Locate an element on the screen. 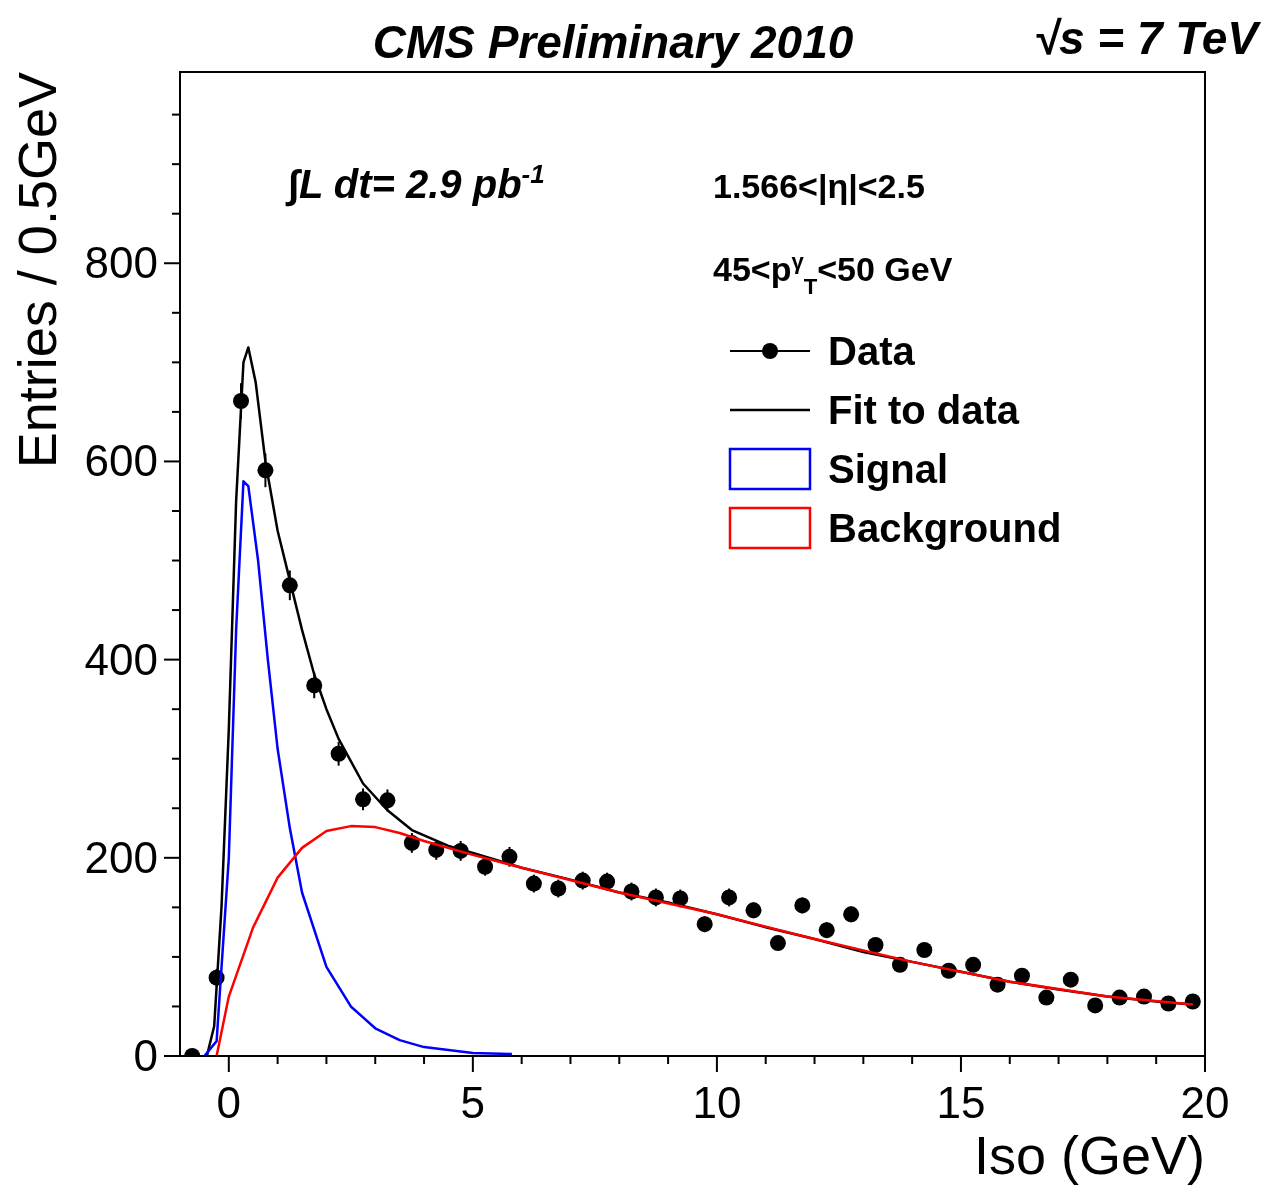  x-tick-label: 20 is located at coordinates (1205, 1102).